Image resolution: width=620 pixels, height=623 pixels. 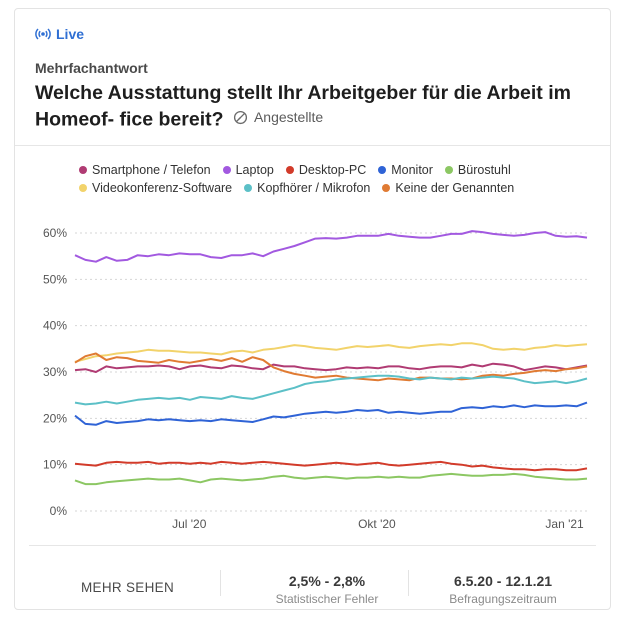 I want to click on legend-item: Bürostuhl, so click(x=477, y=170).